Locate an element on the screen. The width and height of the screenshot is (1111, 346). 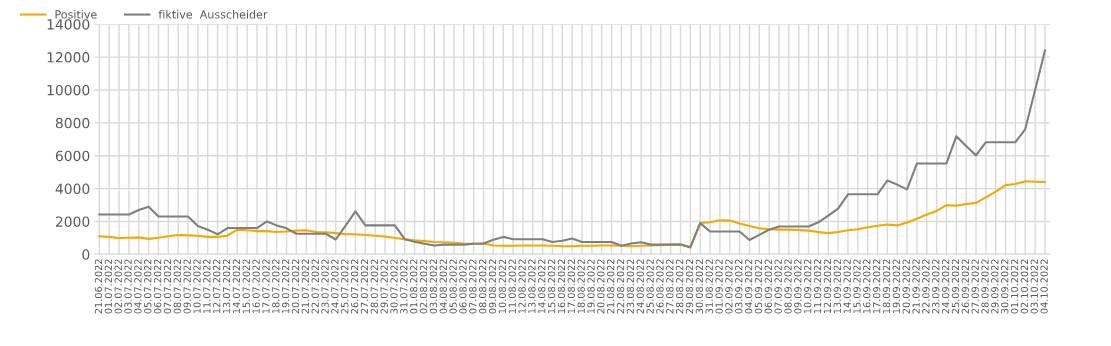
x-tick-label: 04.10.2022 is located at coordinates (1044, 286).